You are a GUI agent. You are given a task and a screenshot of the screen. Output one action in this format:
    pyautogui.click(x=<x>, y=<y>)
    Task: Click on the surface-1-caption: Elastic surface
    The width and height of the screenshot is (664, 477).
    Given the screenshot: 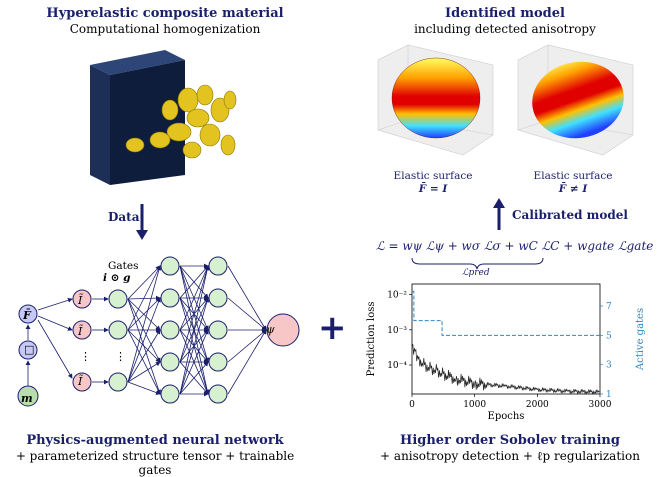 What is the action you would take?
    pyautogui.click(x=433, y=176)
    